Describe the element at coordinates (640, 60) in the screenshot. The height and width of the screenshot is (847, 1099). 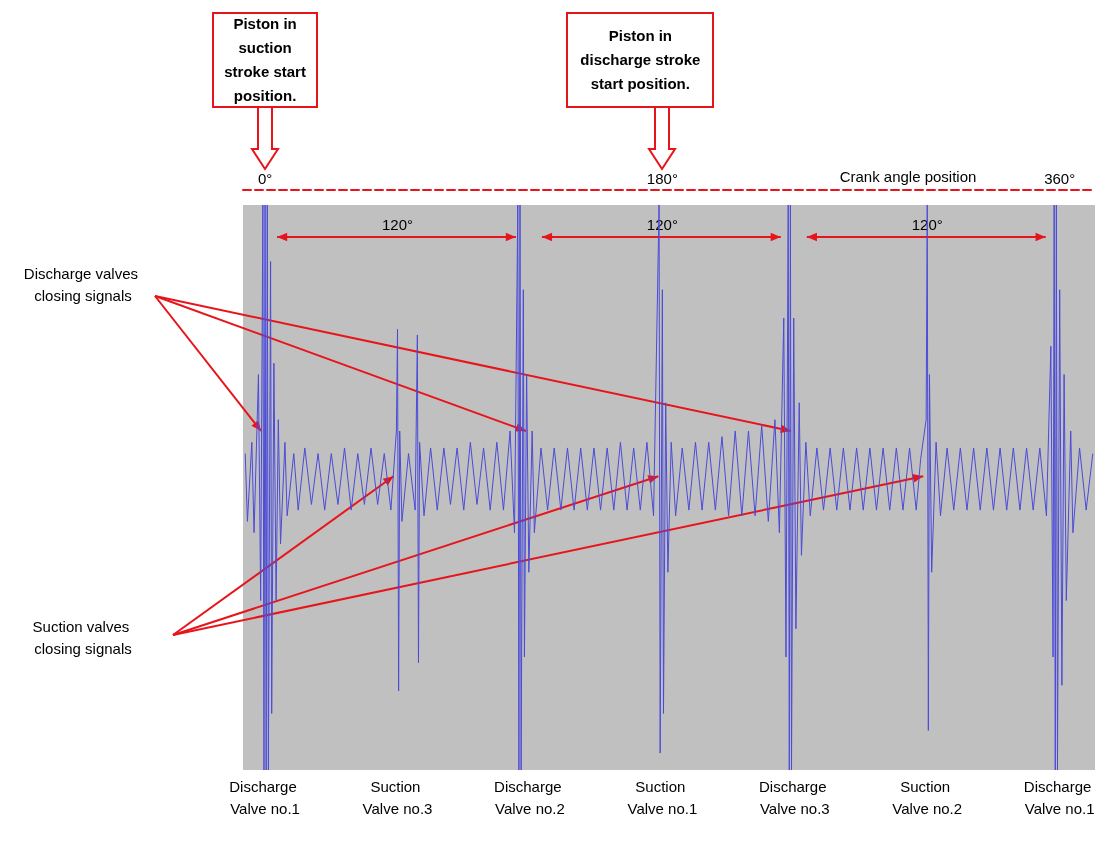
I see `callout-box: Piston in discharge stroke start position.` at that location.